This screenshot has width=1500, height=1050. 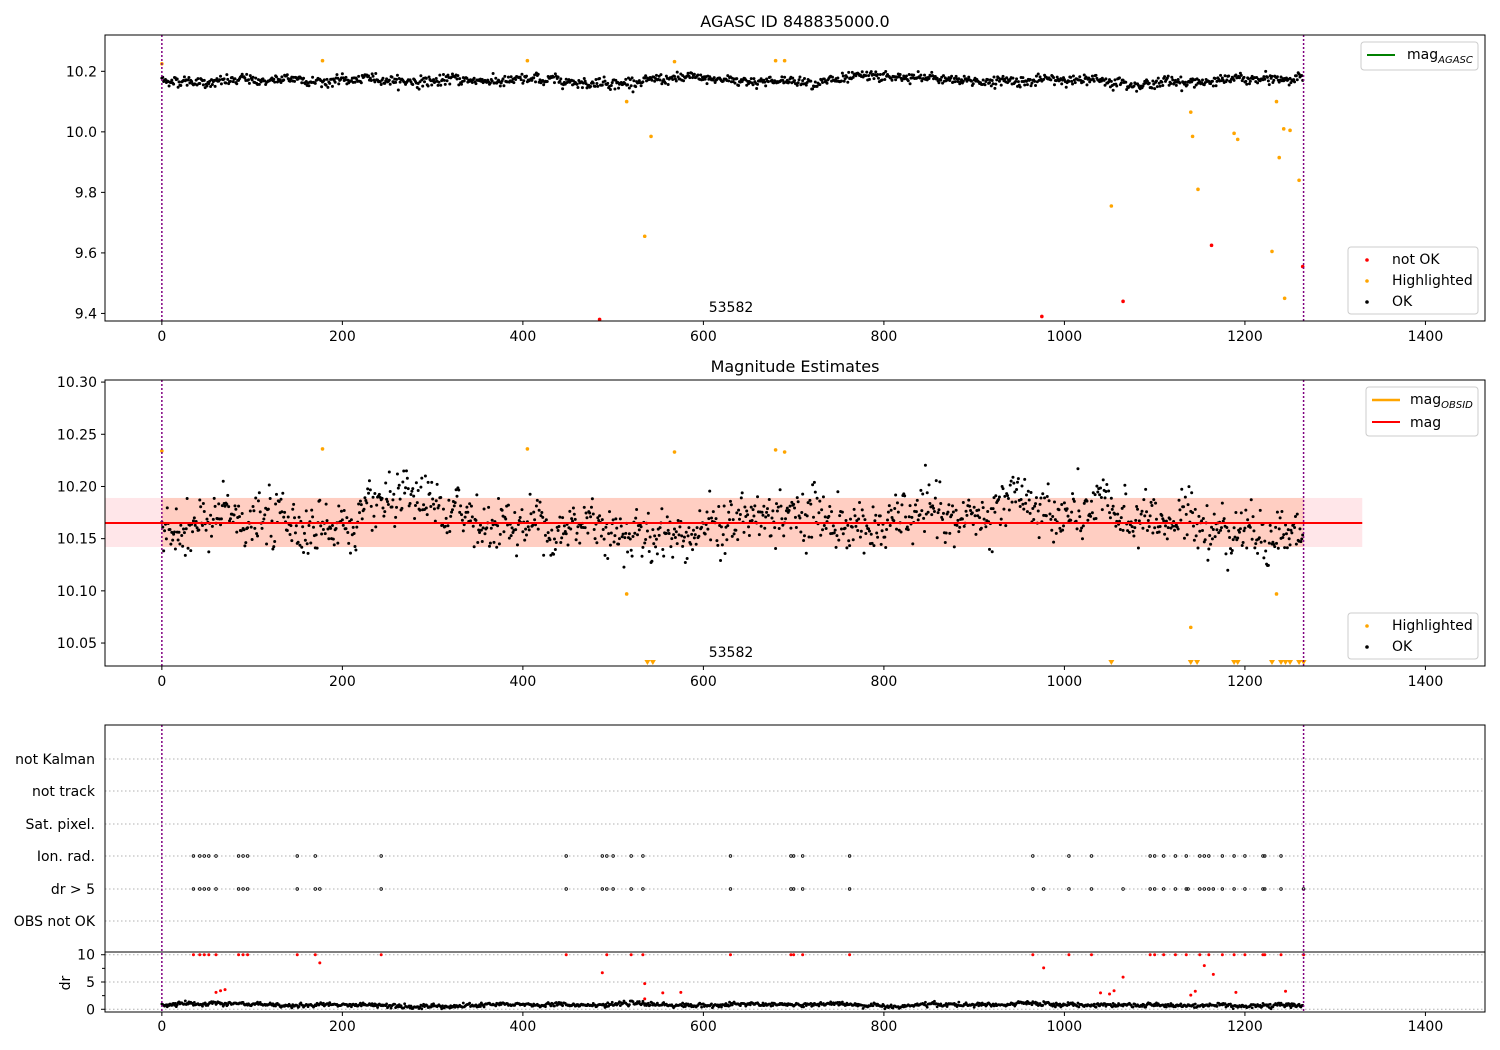 What do you see at coordinates (247, 856) in the screenshot?
I see `ion-rad-flag-point` at bounding box center [247, 856].